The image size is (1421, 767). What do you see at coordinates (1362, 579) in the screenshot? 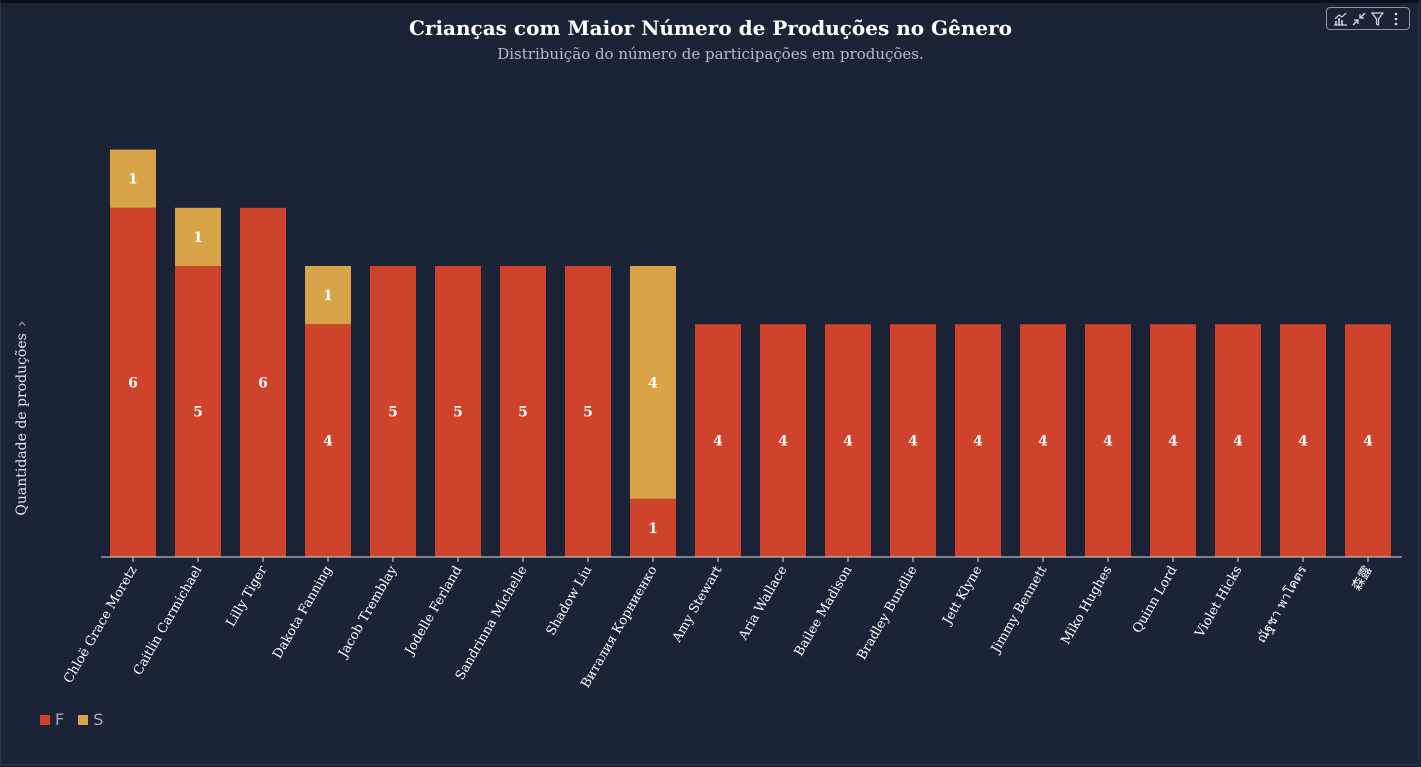
I see `x-tick-label: 森露` at bounding box center [1362, 579].